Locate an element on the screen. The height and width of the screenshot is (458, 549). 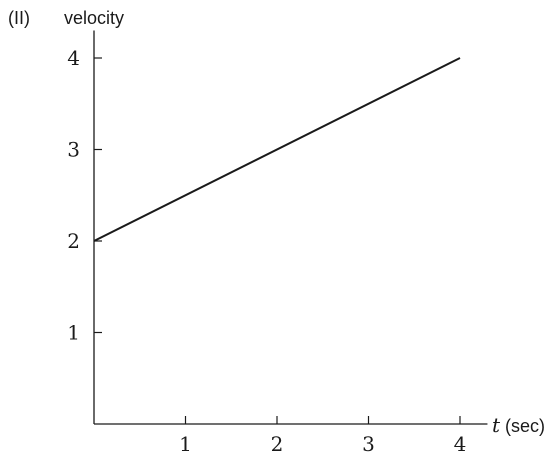
y-tick-label: 3 is located at coordinates (73, 150).